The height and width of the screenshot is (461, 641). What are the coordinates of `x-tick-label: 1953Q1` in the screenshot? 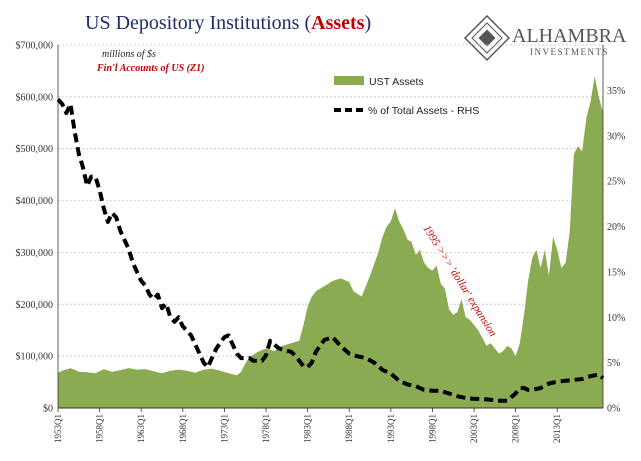 It's located at (58, 428).